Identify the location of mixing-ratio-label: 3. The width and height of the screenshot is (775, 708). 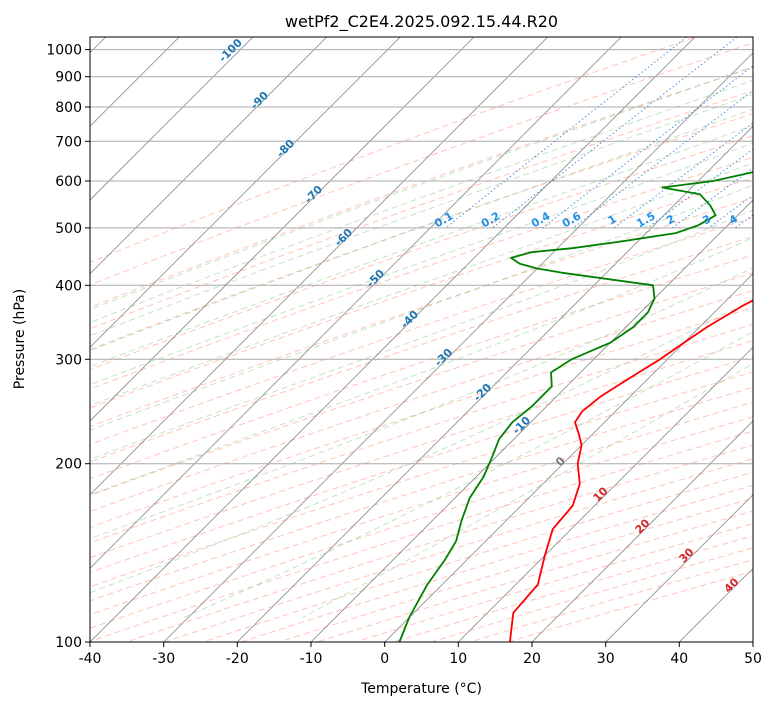
(706, 219).